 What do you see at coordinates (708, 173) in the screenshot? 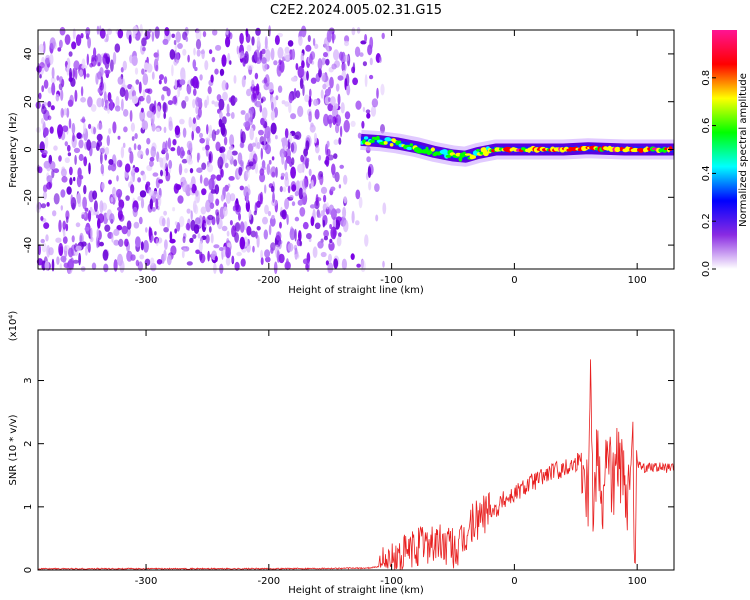
I see `colorbar-ticks: 0.0 0.2 0.4 0.6 0.8` at bounding box center [708, 173].